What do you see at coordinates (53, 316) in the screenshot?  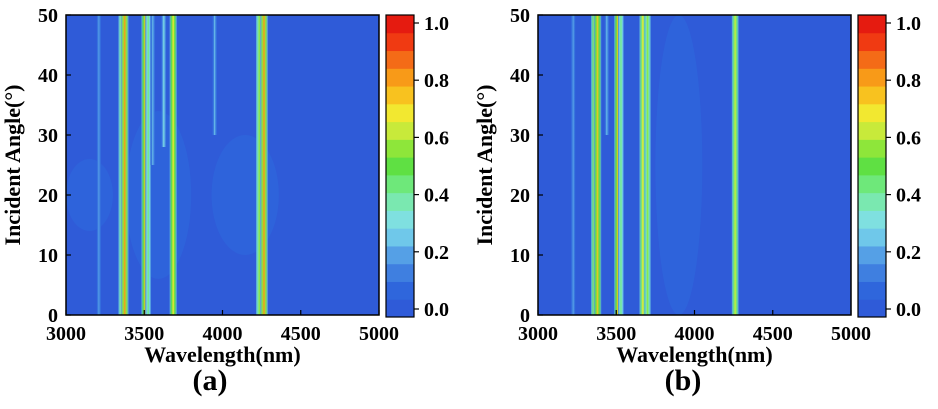 I see `y-tick-label: 0` at bounding box center [53, 316].